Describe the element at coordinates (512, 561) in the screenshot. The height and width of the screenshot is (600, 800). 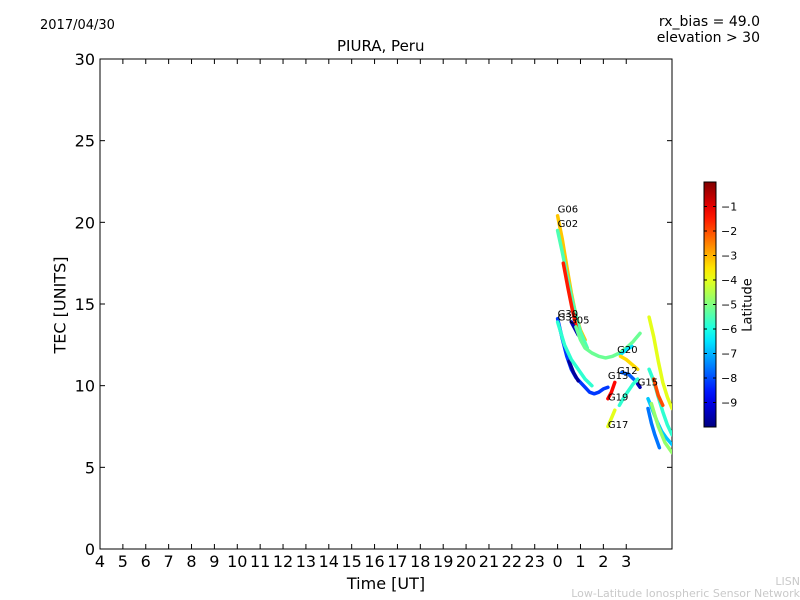
I see `x-tick-label: 22` at that location.